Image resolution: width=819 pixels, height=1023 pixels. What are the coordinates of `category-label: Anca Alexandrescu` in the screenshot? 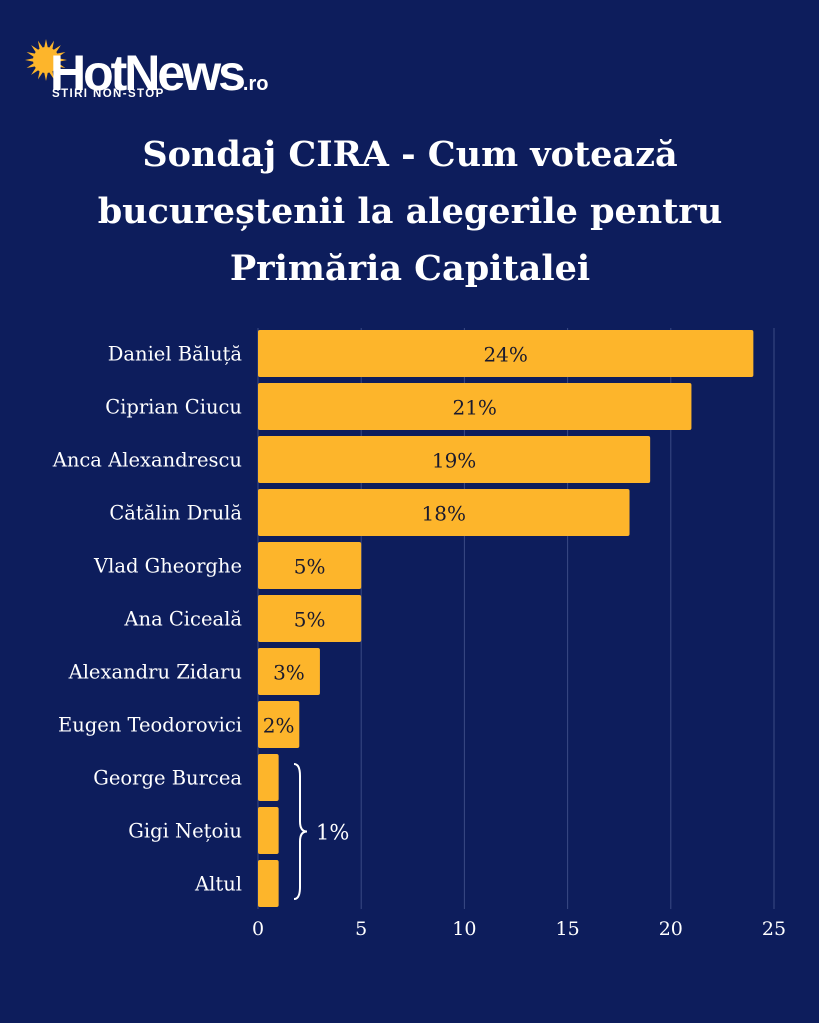 It's located at (147, 460).